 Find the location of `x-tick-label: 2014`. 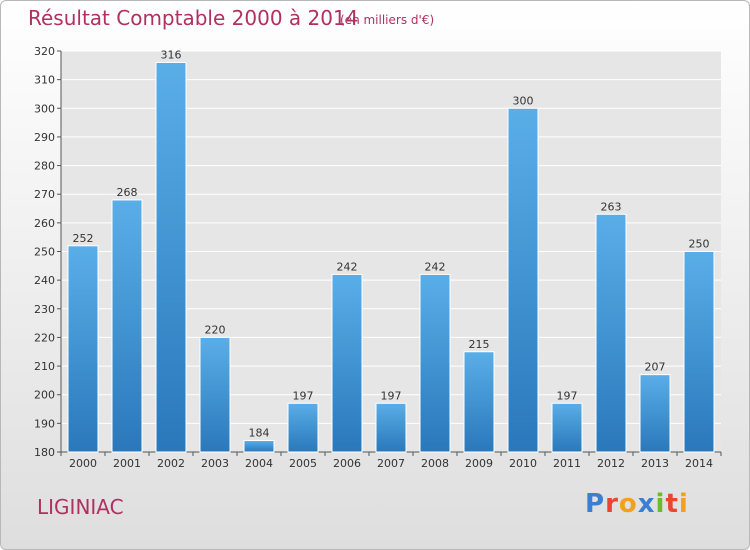

x-tick-label: 2014 is located at coordinates (699, 463).